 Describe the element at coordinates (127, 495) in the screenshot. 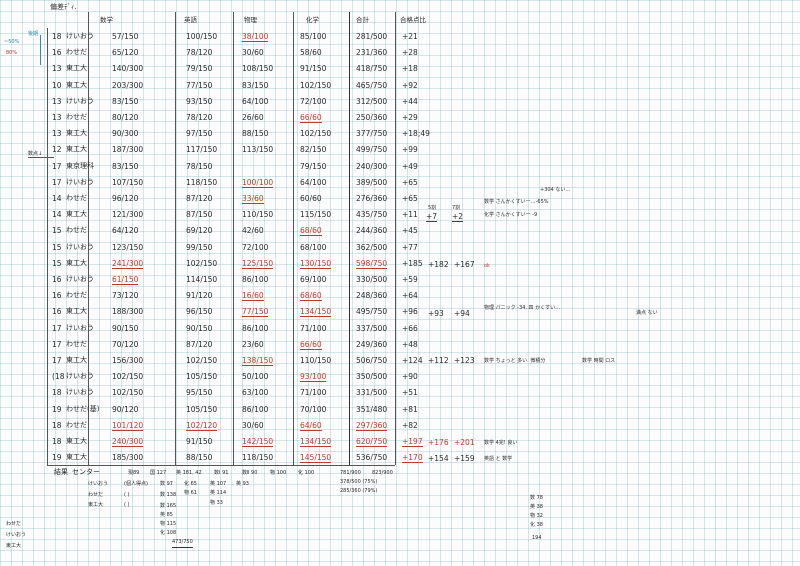

I see `waseda-item-0: ( )` at that location.